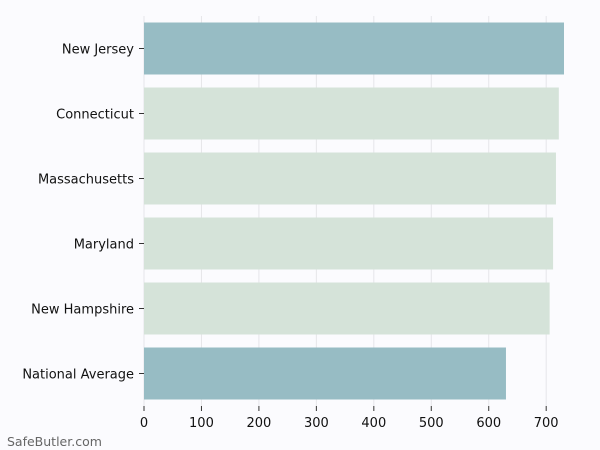 This screenshot has width=600, height=450. What do you see at coordinates (98, 50) in the screenshot?
I see `y-tick-label: New Jersey` at bounding box center [98, 50].